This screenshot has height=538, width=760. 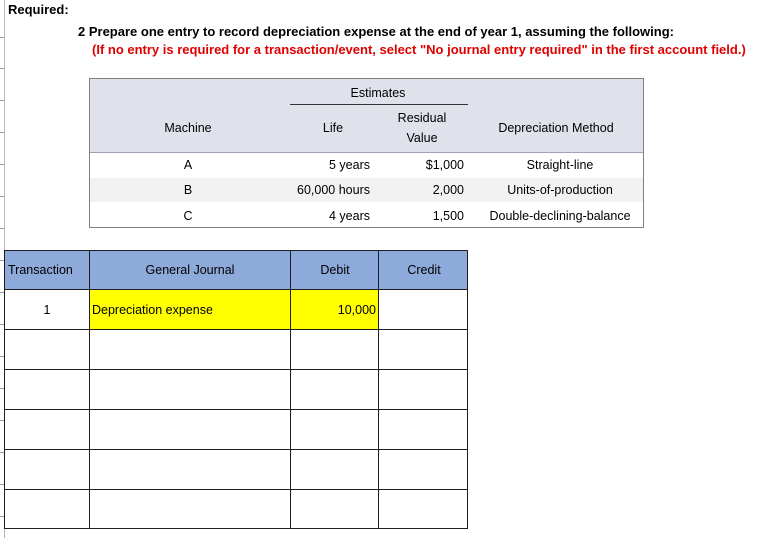 I want to click on header-transaction: Transaction, so click(x=47, y=270).